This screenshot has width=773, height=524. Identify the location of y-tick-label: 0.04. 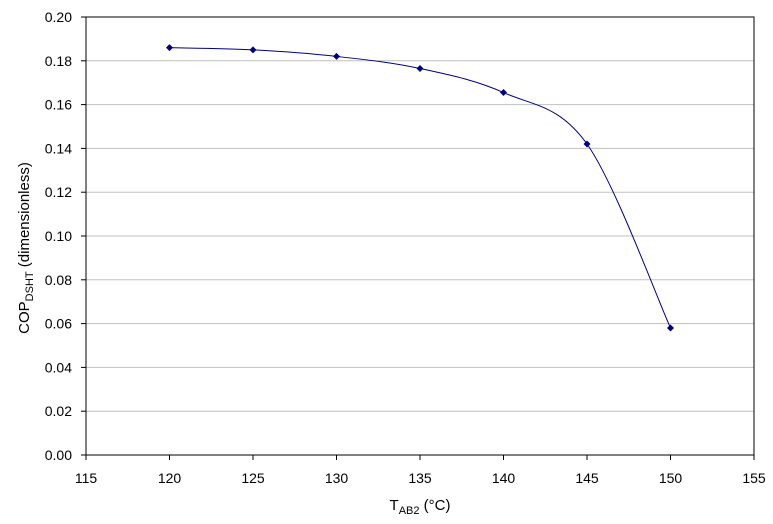
(58, 367).